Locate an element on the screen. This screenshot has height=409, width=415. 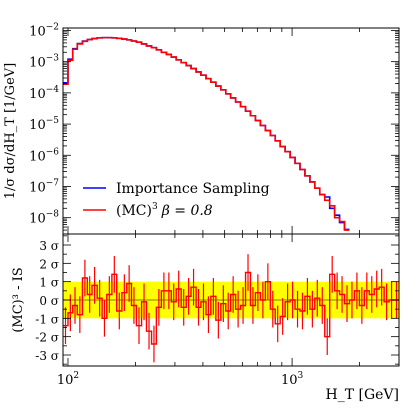
legend-label-importance-sampling: Importance Sampling is located at coordinates (193, 189).